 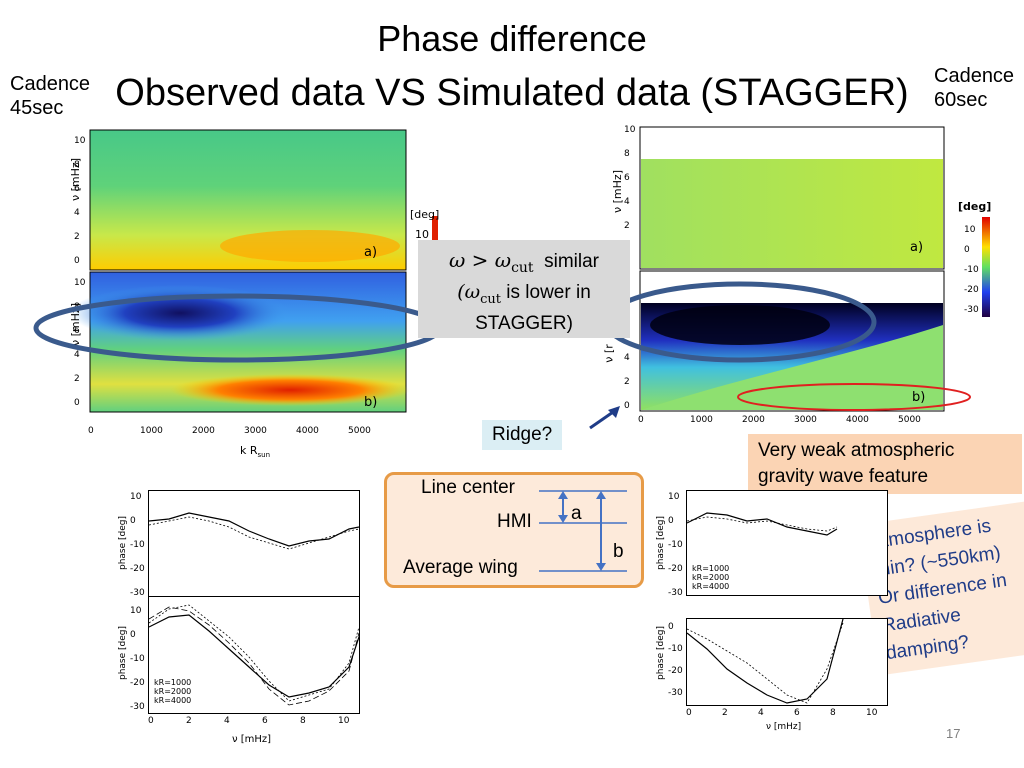 I want to click on right-red-ellipse, so click(x=854, y=397).